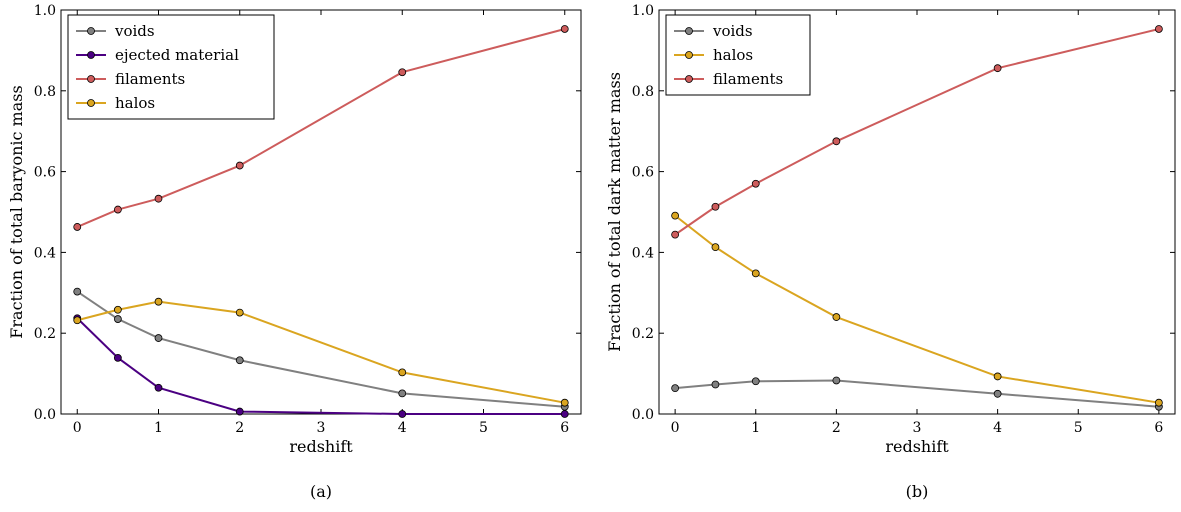 Image resolution: width=1181 pixels, height=512 pixels. I want to click on legend-label: ejected material, so click(177, 55).